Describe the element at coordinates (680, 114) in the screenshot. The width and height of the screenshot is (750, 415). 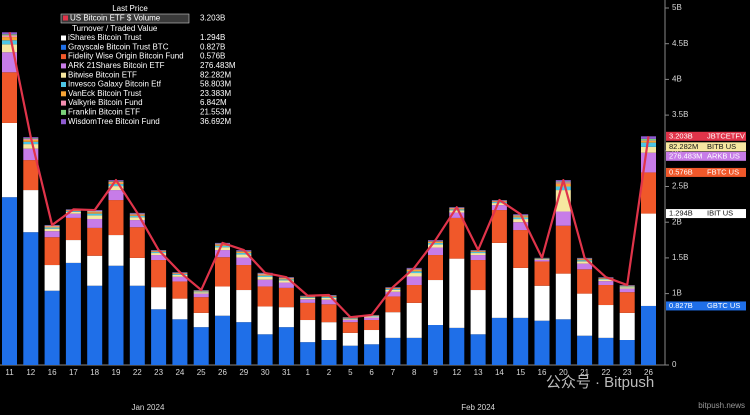
I see `y-tick-label: 3.5B` at that location.